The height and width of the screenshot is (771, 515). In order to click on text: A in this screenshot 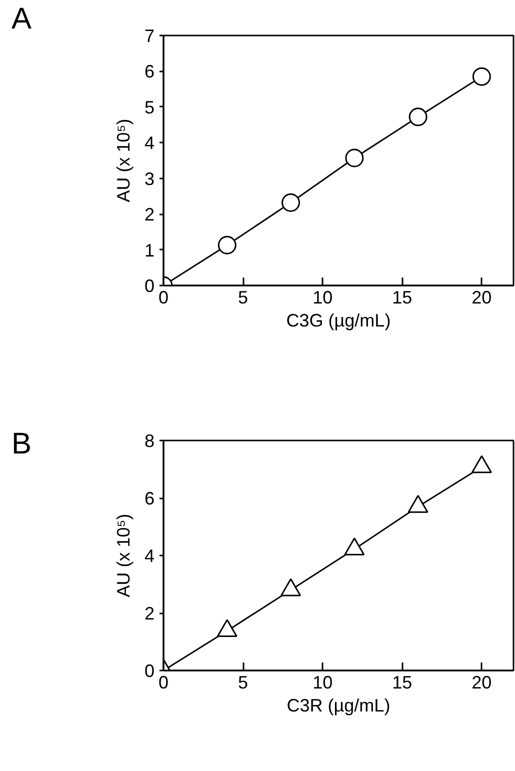, I will do `click(22, 19)`.